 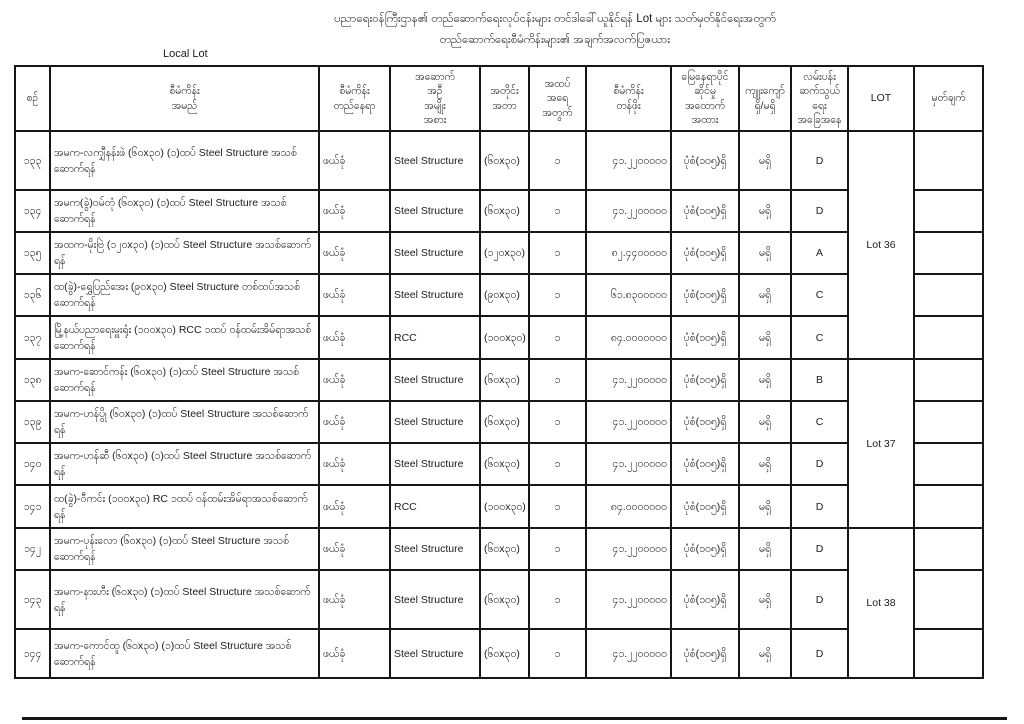 I want to click on cell-no: ၁၄၀, so click(x=32, y=464).